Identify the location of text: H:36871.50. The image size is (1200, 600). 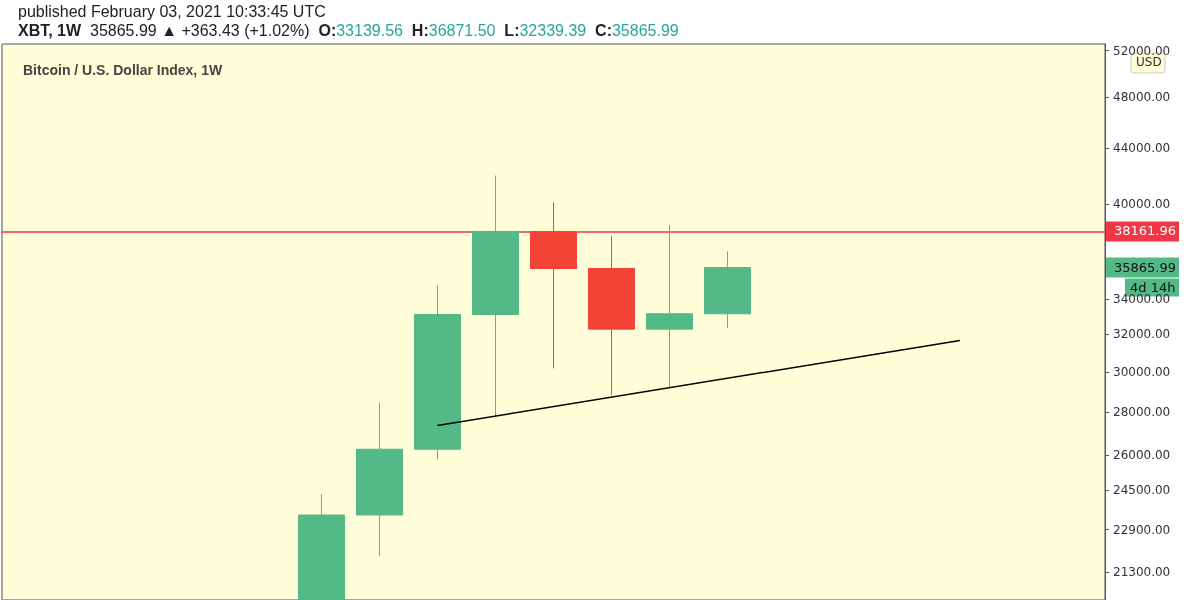
(453, 30).